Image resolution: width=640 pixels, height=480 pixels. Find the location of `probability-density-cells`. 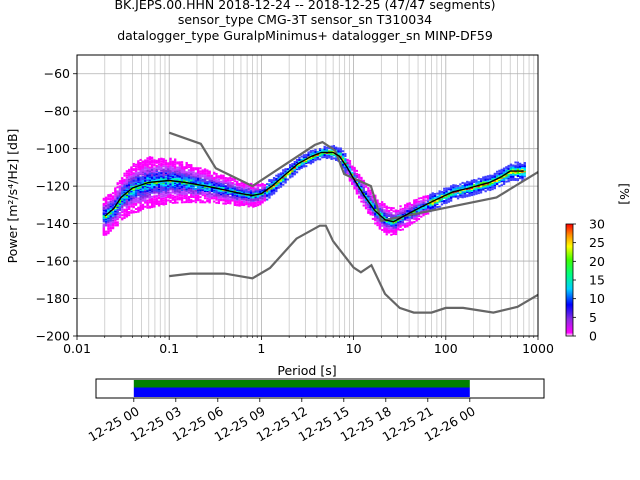

probability-density-cells is located at coordinates (314, 190).